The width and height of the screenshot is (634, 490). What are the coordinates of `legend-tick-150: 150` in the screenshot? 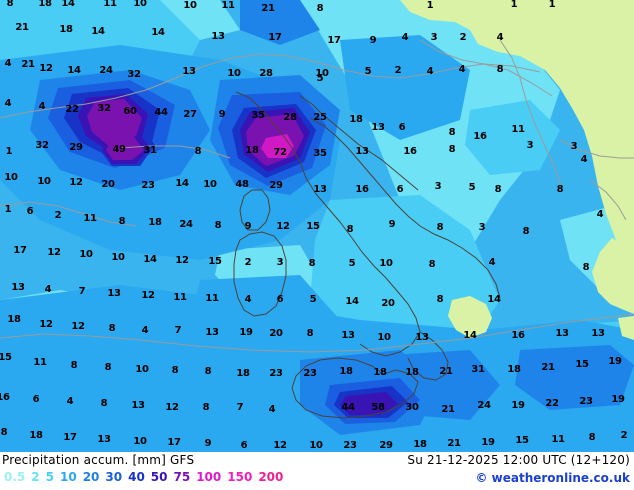 It's located at (240, 477).